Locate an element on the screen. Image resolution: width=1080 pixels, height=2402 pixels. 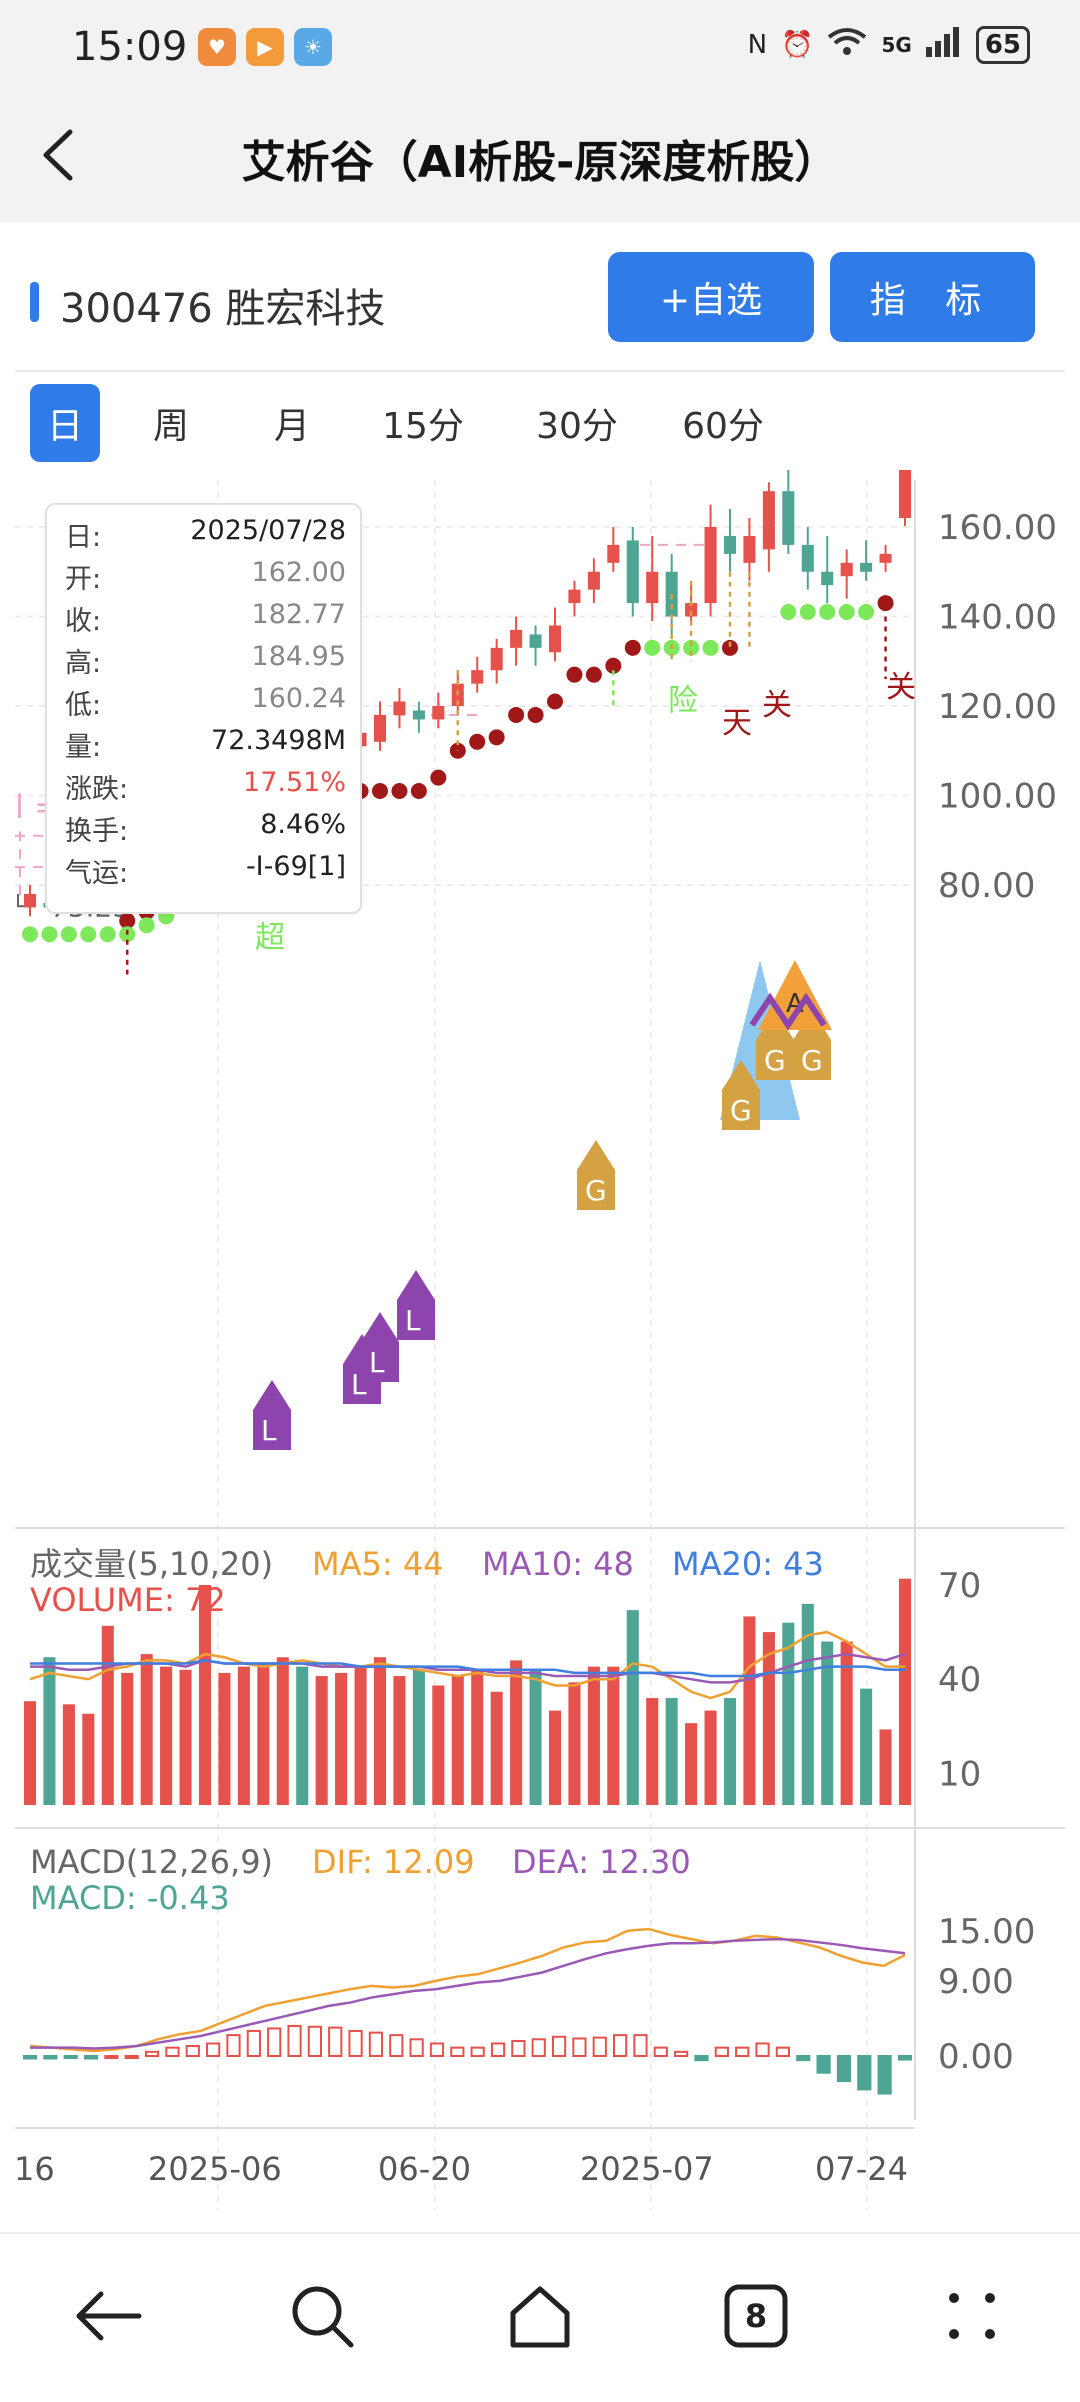
tab-period-3: 15分 is located at coordinates (423, 426).